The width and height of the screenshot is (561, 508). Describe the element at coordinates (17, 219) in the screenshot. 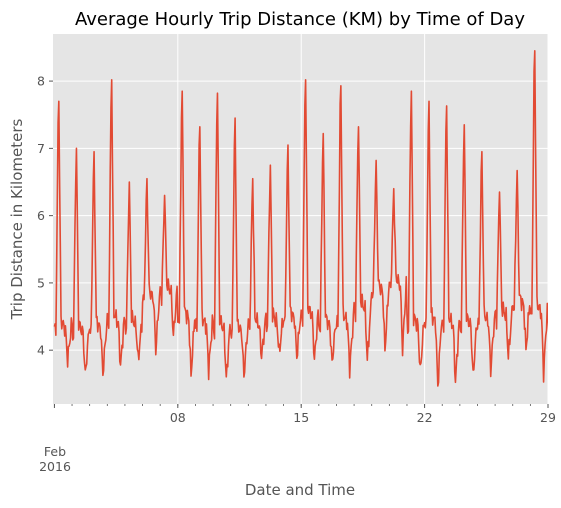

I see `y-axis-label: Trip Distance in Kilometers` at that location.